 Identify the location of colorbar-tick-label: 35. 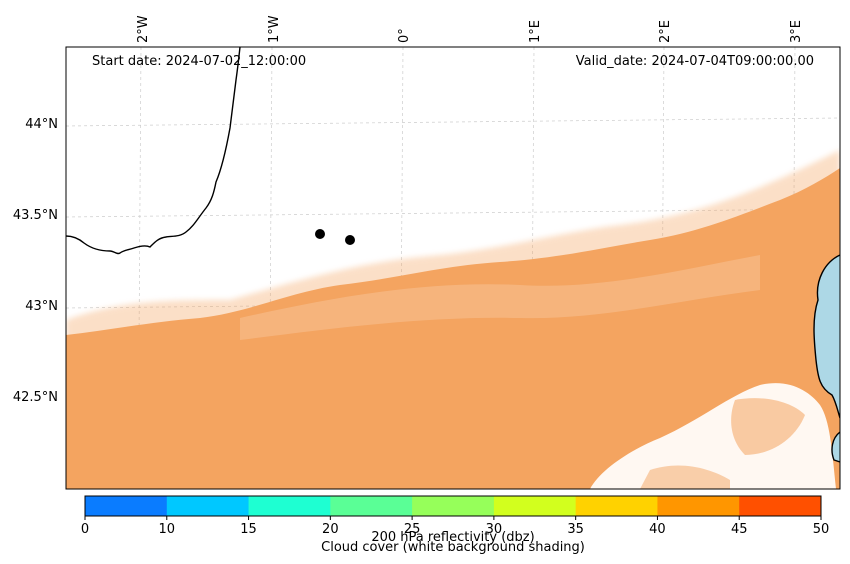
(575, 529).